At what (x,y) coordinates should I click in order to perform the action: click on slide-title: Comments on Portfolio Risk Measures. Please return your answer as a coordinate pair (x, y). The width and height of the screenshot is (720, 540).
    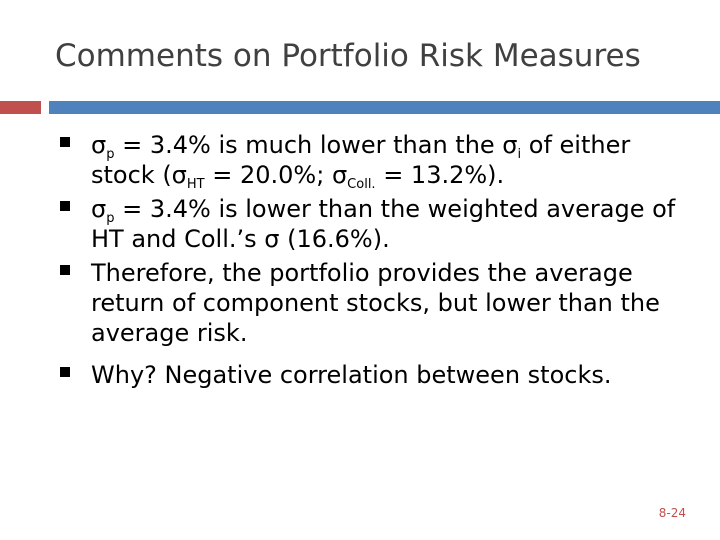
    Looking at the image, I should click on (348, 56).